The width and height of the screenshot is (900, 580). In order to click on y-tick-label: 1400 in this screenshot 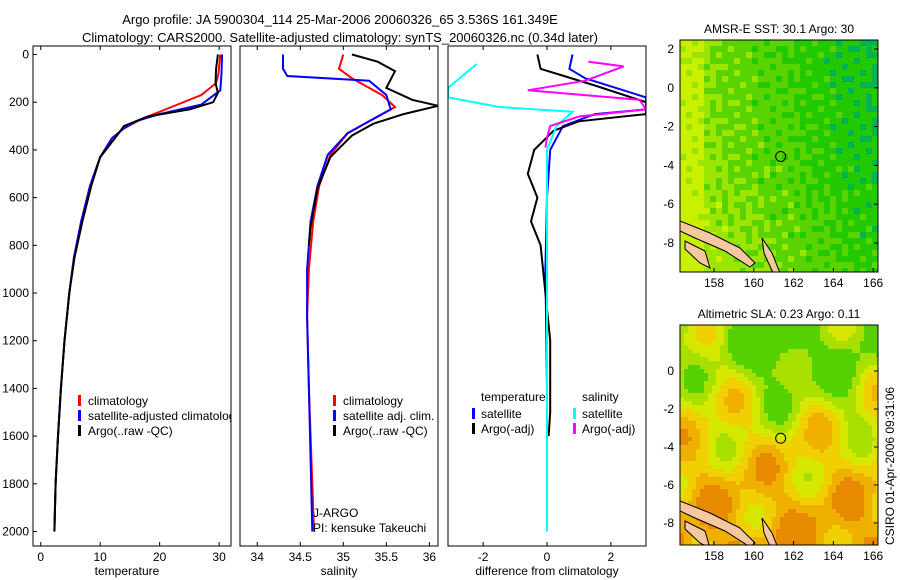, I will do `click(15, 388)`.